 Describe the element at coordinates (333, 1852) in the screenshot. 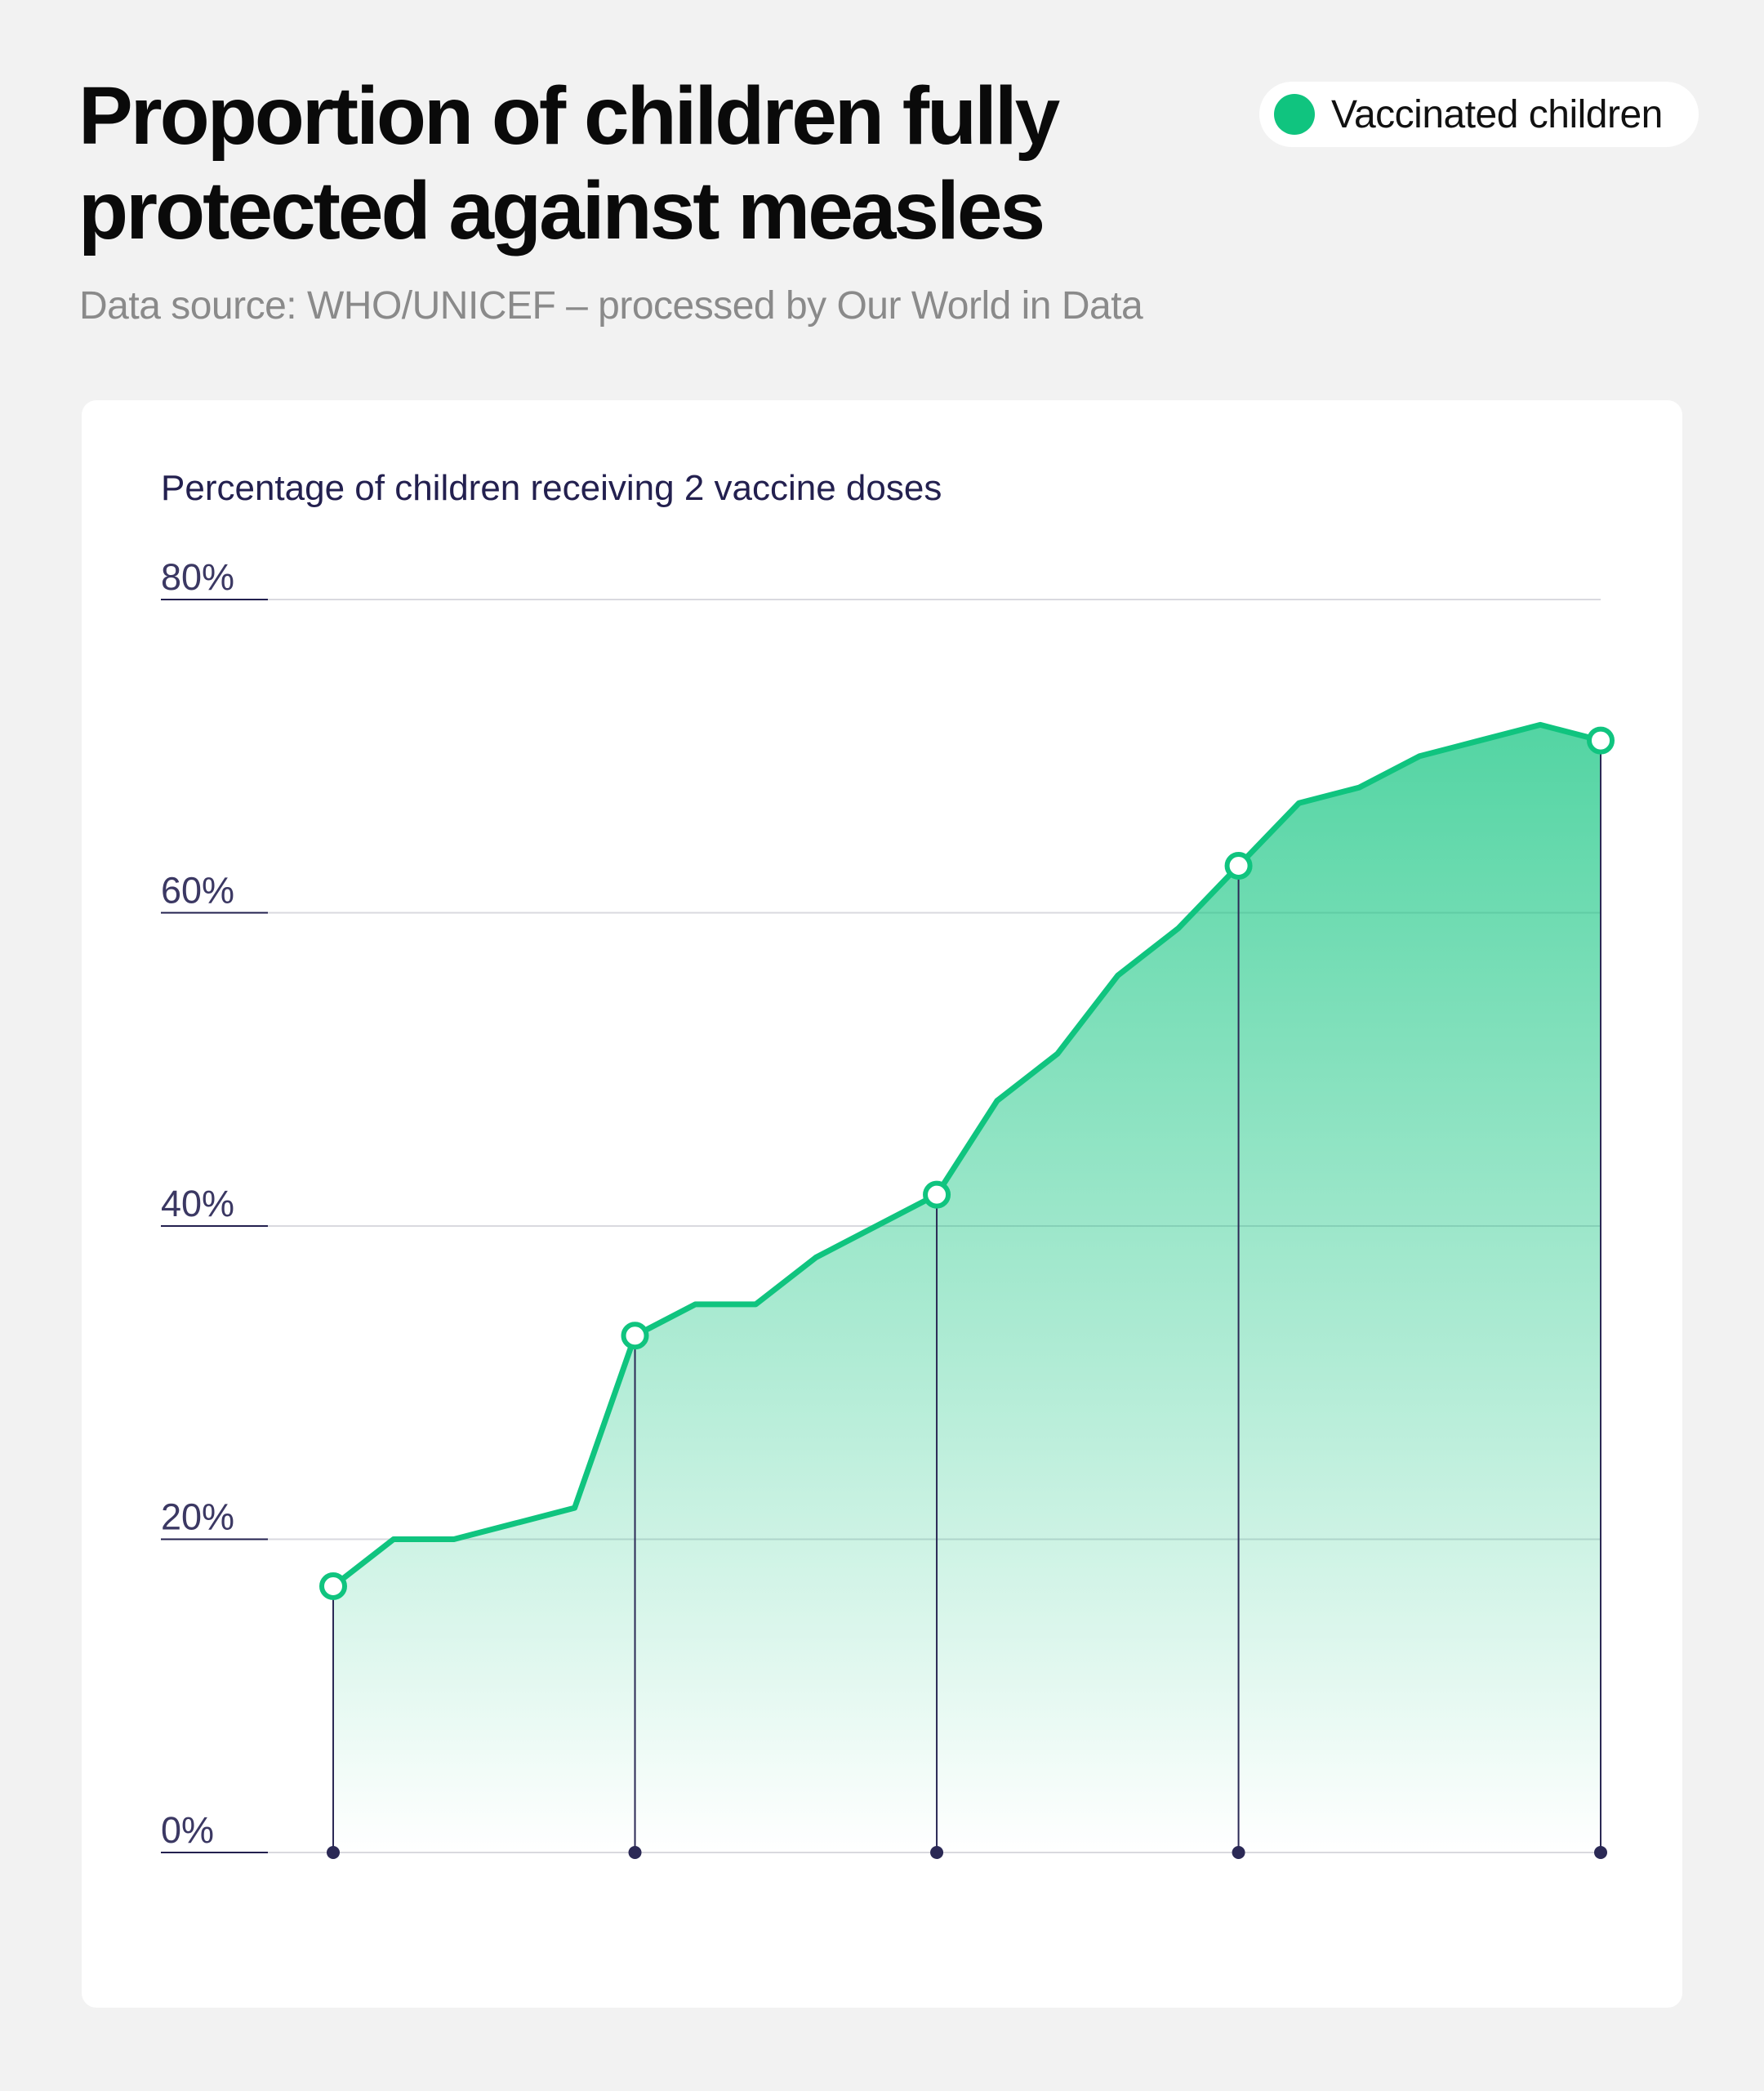

I see `baseline-marker-2000` at that location.